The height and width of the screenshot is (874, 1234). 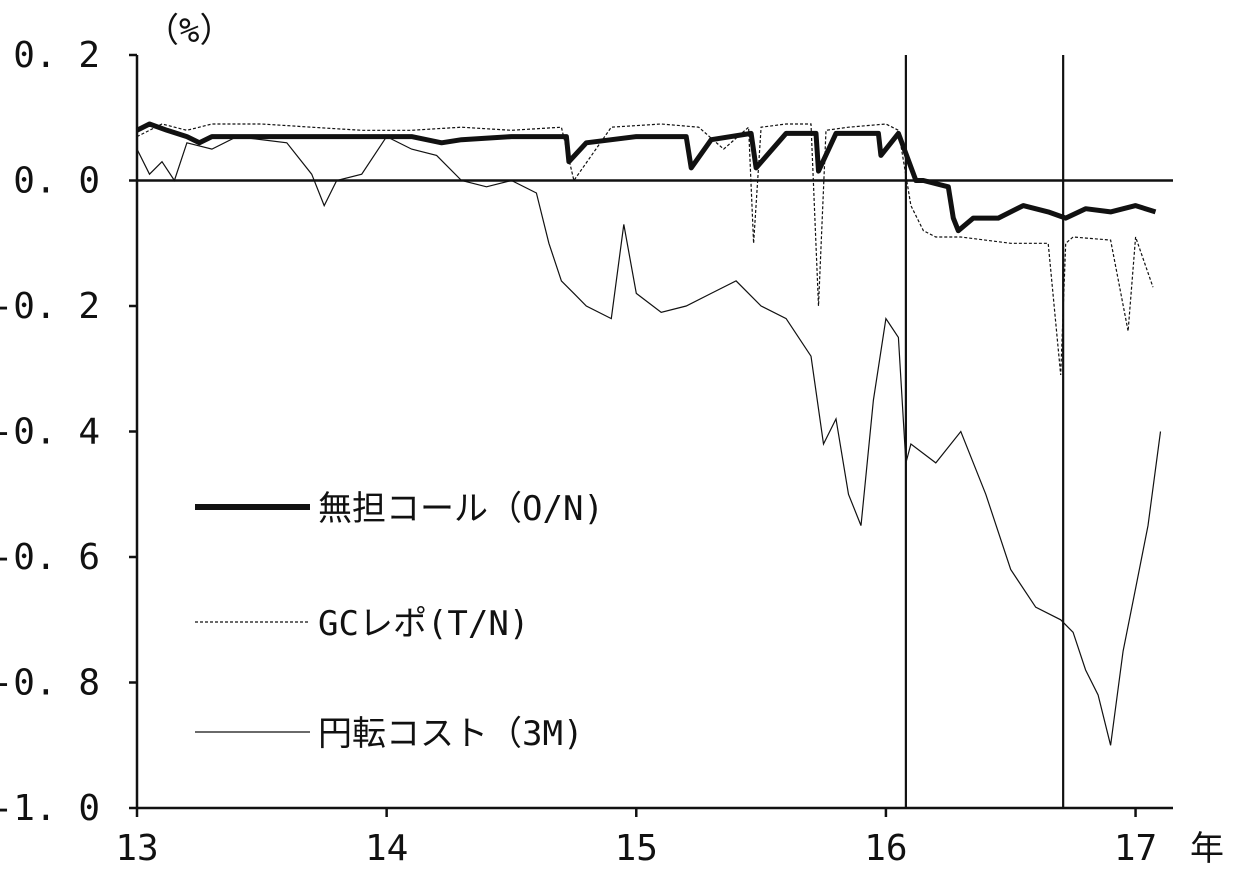 I want to click on y-tick-label: 0. 2, so click(x=56, y=55).